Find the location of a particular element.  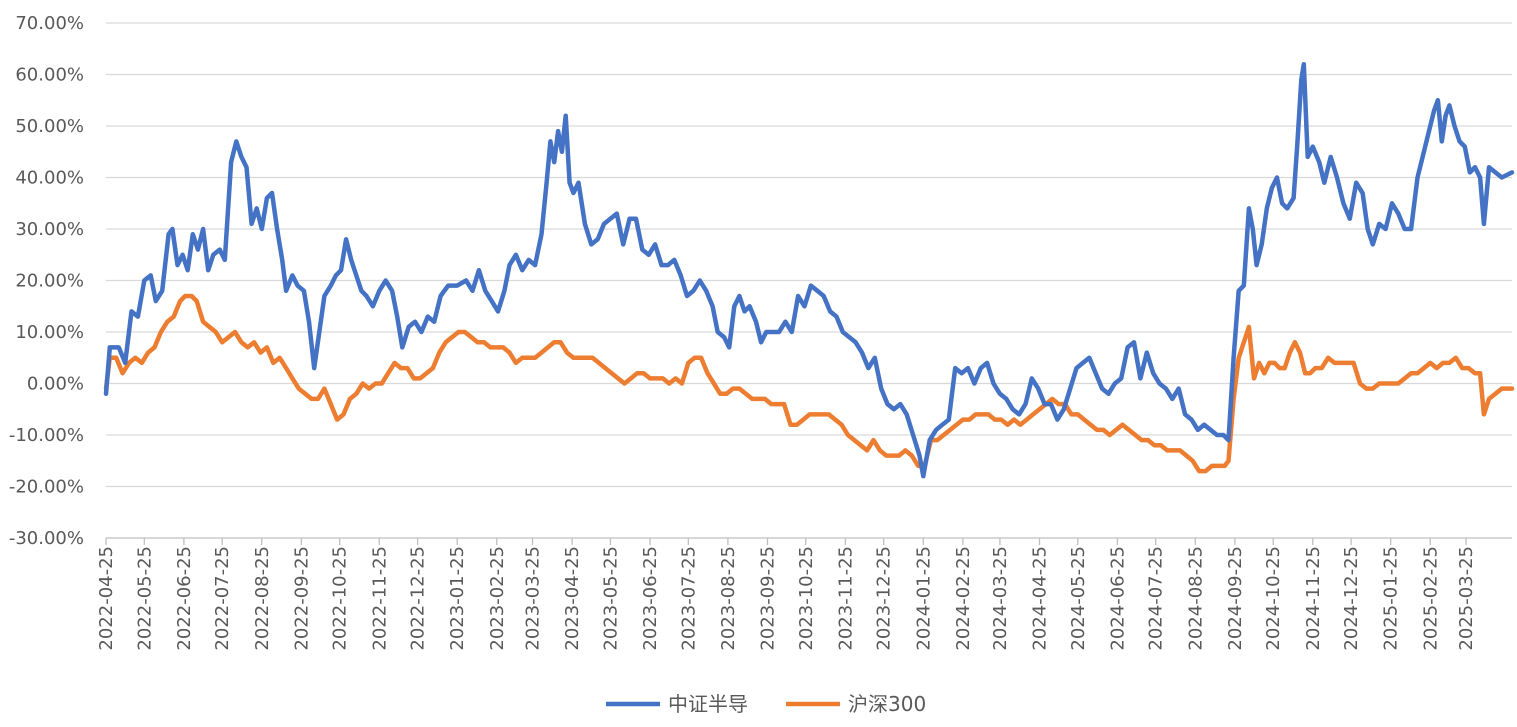

x-tick-label: 2025-01-25 is located at coordinates (1391, 598).